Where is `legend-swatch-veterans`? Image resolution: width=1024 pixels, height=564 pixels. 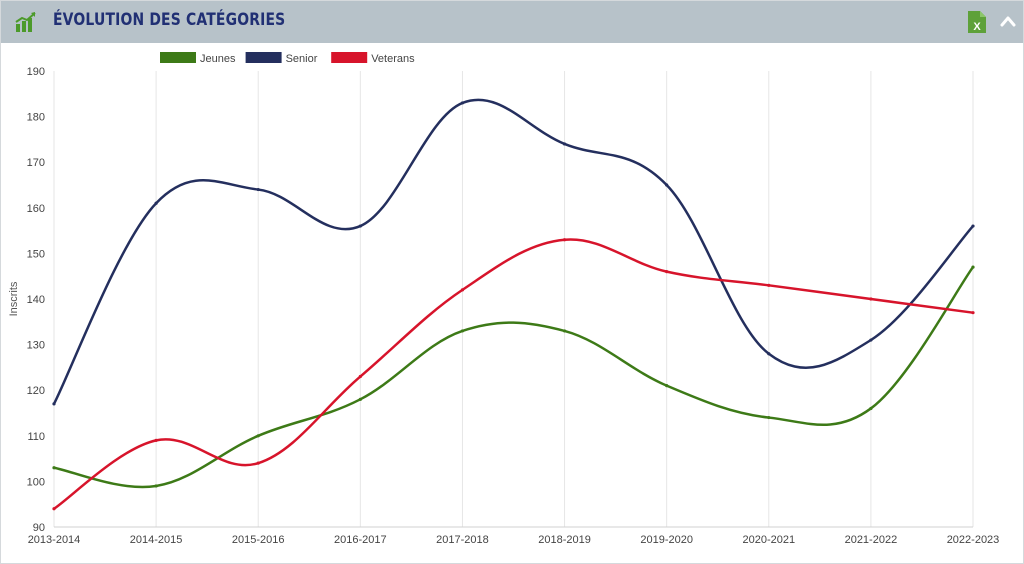
legend-swatch-veterans is located at coordinates (349, 57).